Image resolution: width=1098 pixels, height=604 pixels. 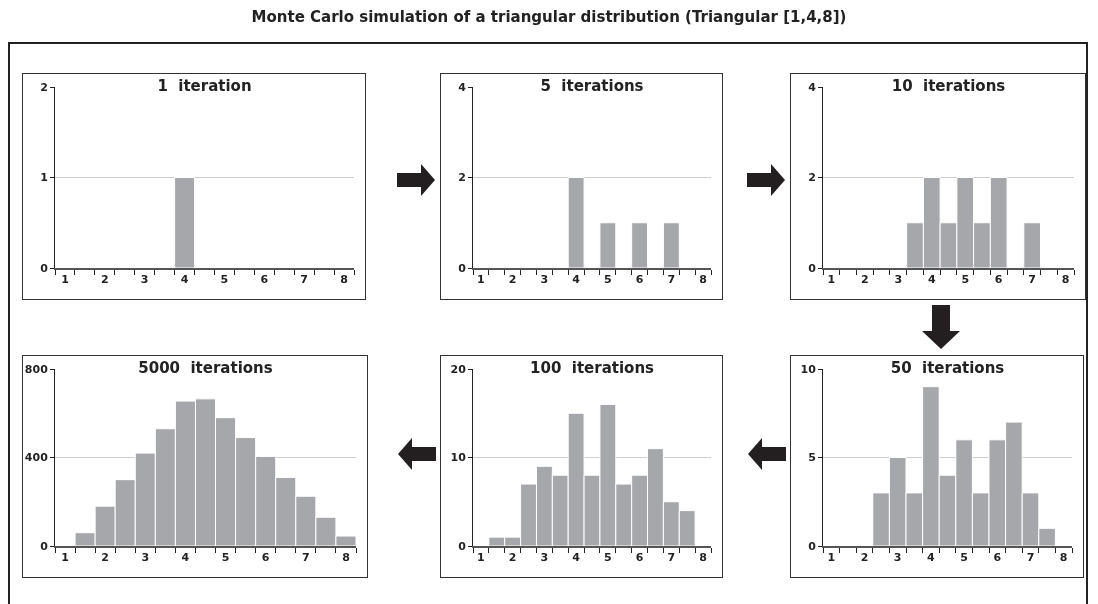 What do you see at coordinates (948, 86) in the screenshot?
I see `chart-title: 10 iterations` at bounding box center [948, 86].